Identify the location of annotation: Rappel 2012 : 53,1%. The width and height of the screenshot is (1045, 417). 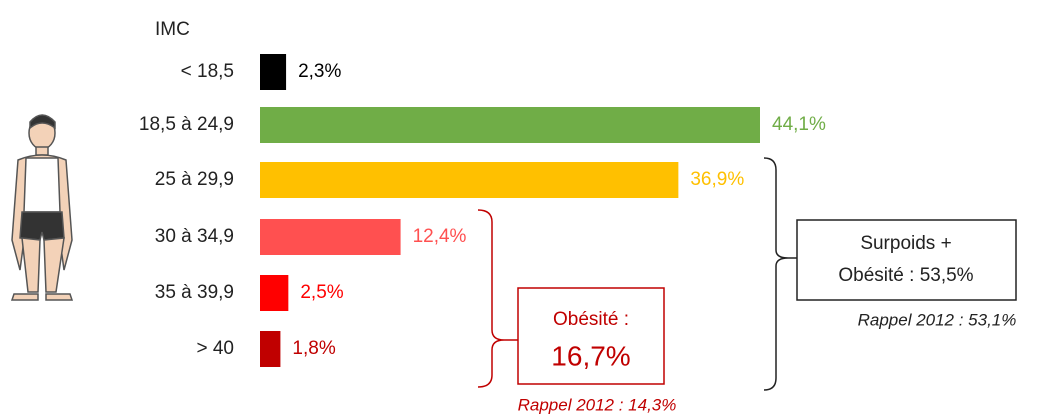
(937, 319).